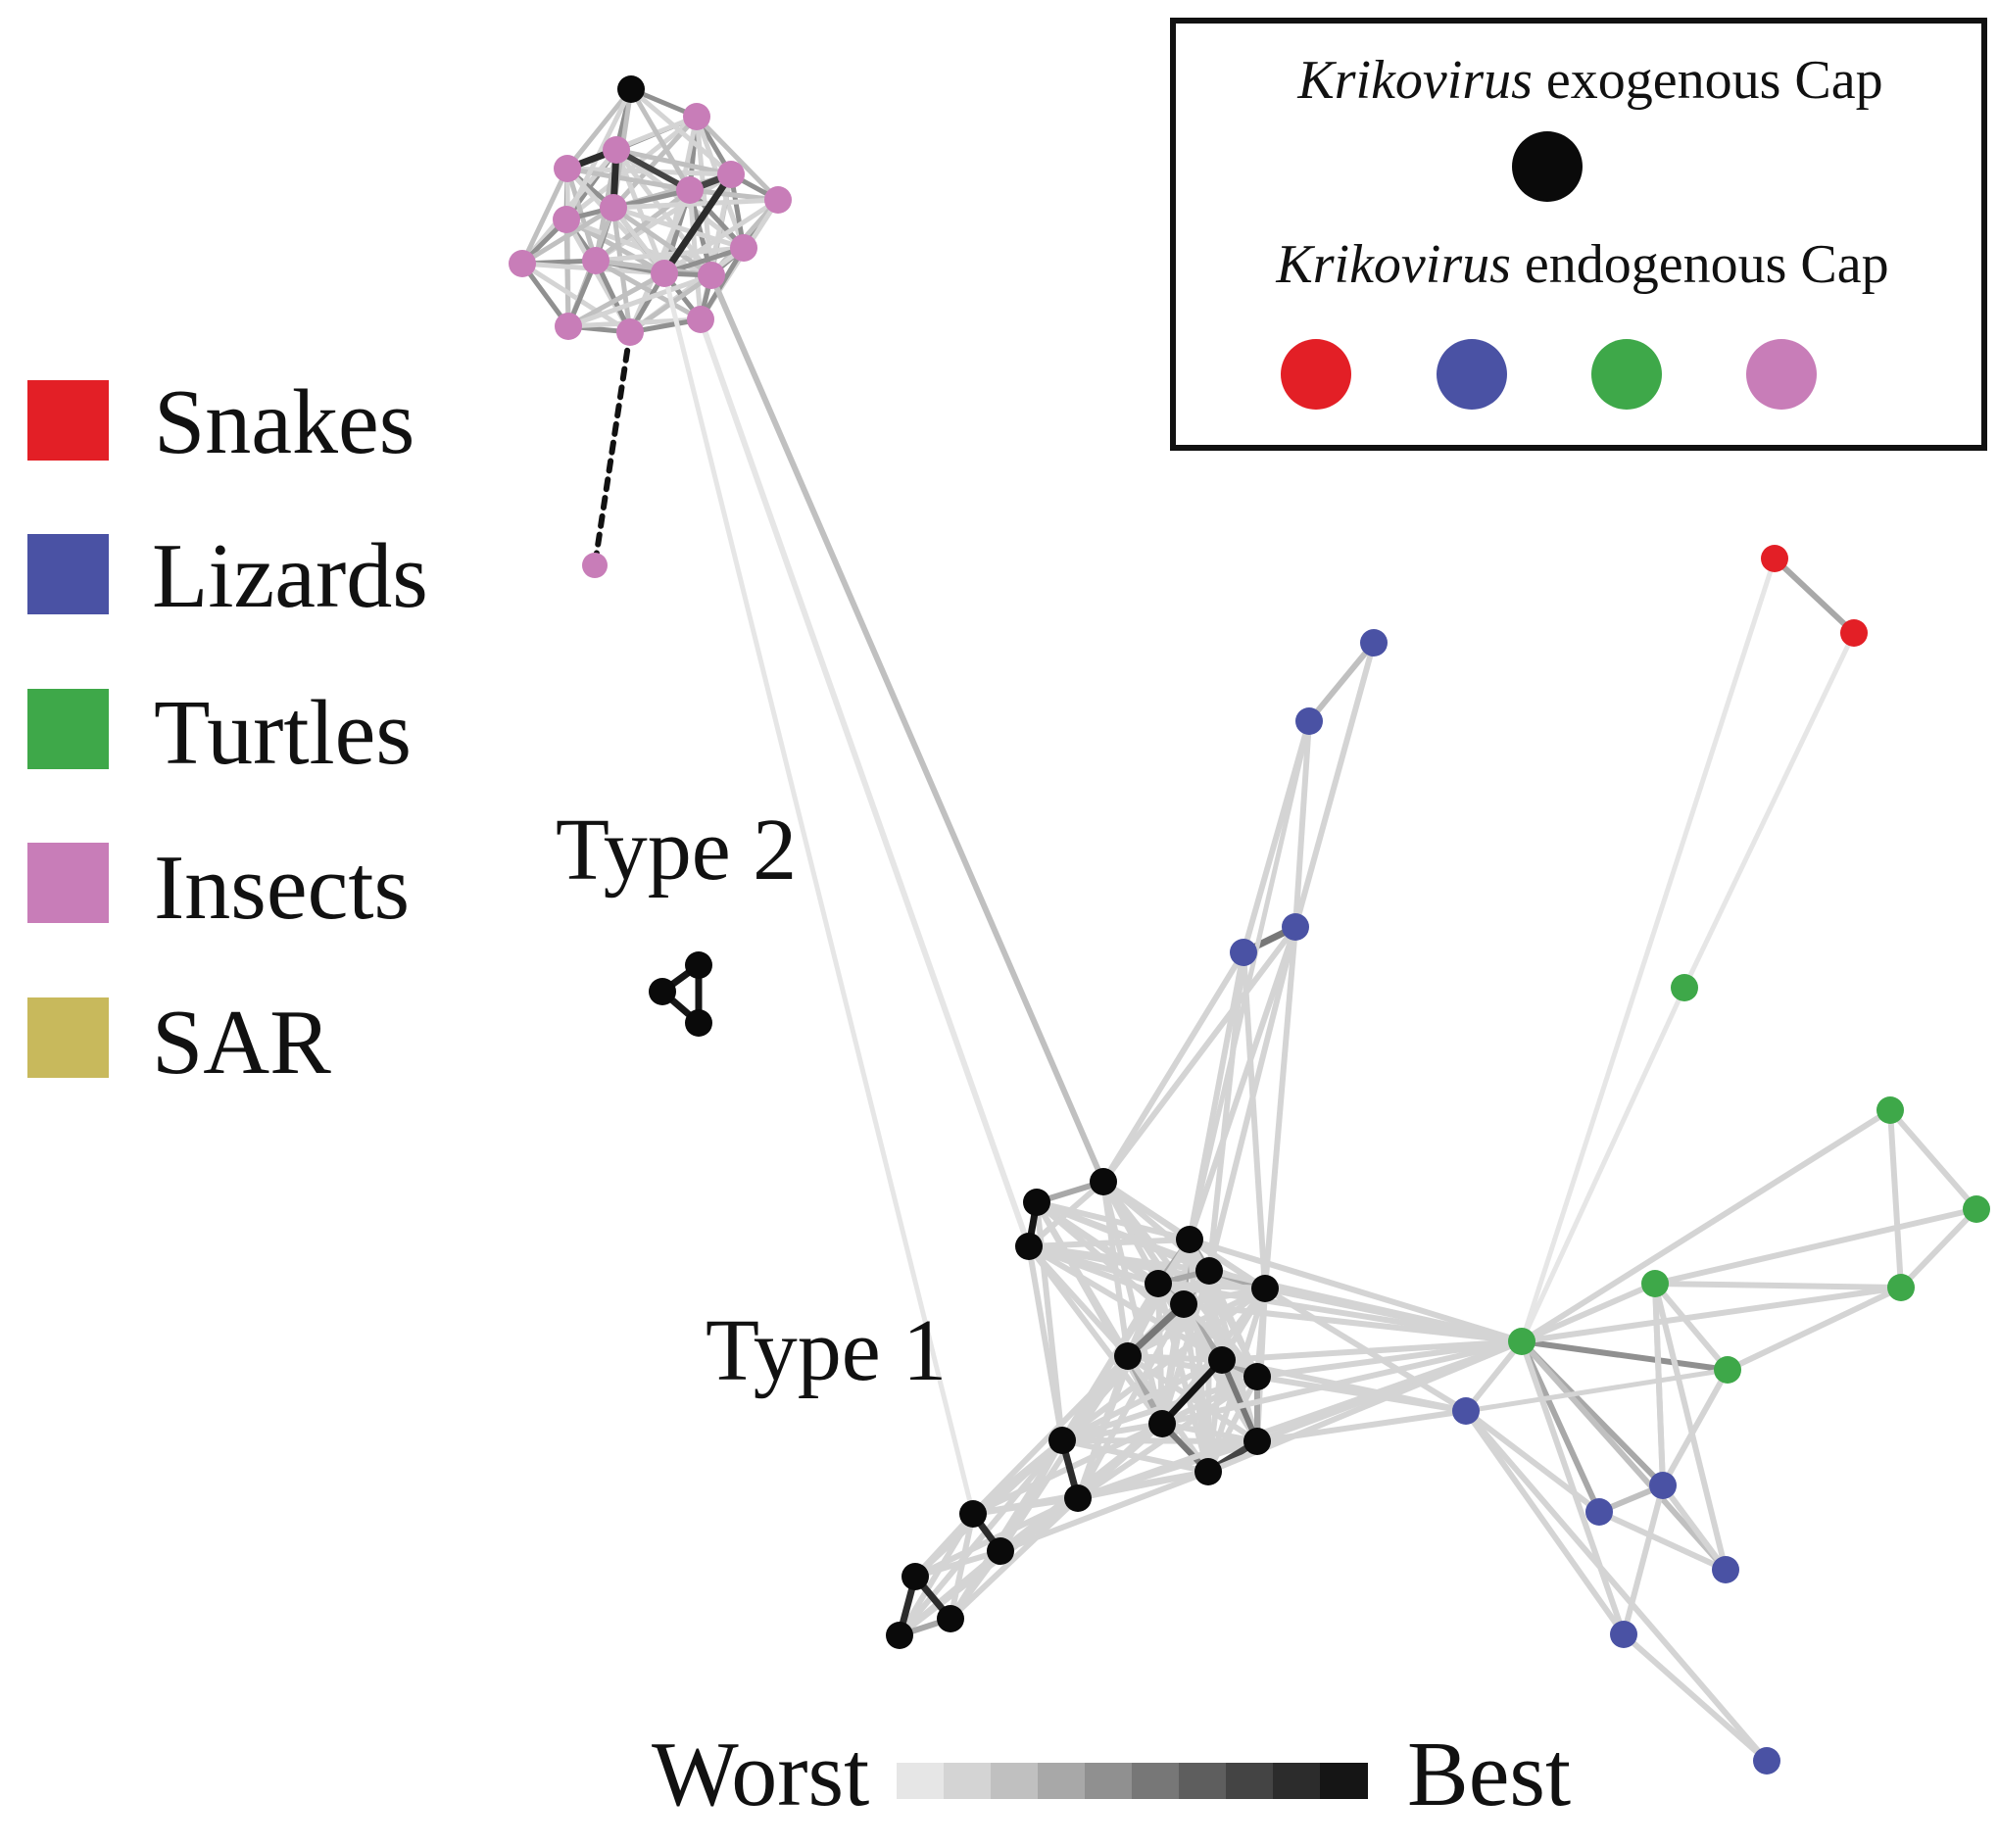 The image size is (1998, 1848). What do you see at coordinates (283, 733) in the screenshot?
I see `legend-label-turtles: Turtles` at bounding box center [283, 733].